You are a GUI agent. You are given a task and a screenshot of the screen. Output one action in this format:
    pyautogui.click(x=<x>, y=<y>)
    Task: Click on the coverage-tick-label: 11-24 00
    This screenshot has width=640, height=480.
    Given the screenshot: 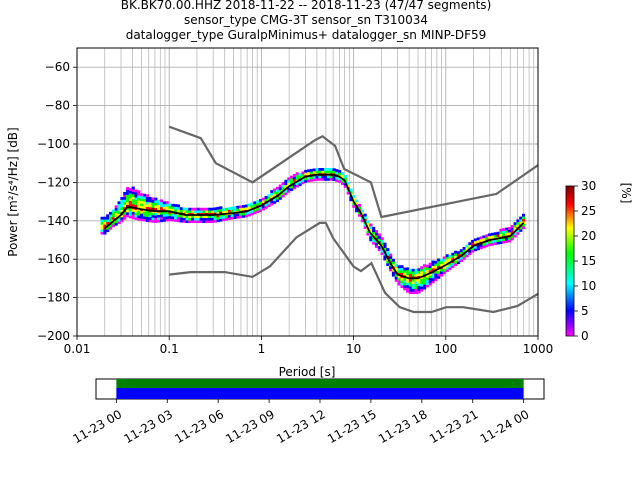 What is the action you would take?
    pyautogui.click(x=505, y=426)
    